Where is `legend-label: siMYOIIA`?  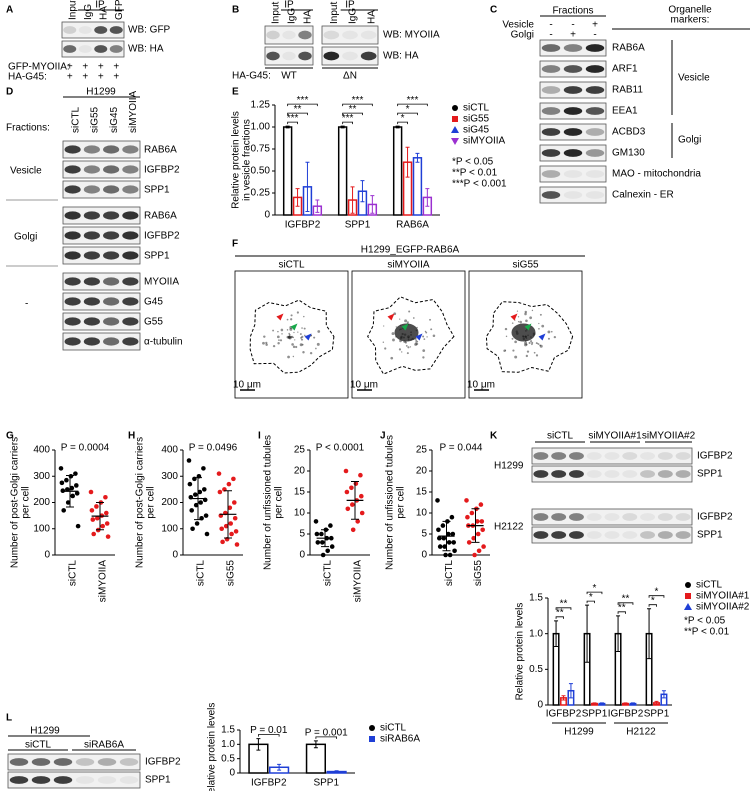 legend-label: siMYOIIA is located at coordinates (484, 141).